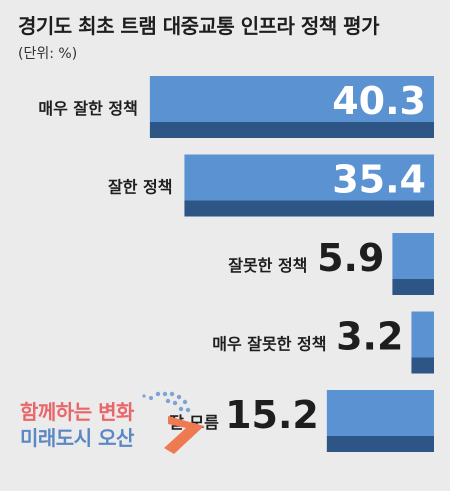 This screenshot has width=450, height=491. I want to click on chart-title: 경기도 최초 트램 대중교통 인프라 정책 평가, so click(198, 26).